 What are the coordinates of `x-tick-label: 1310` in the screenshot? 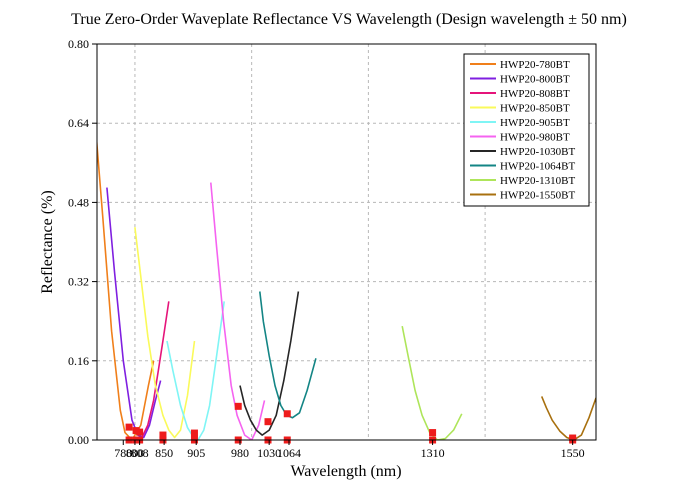 It's located at (433, 453).